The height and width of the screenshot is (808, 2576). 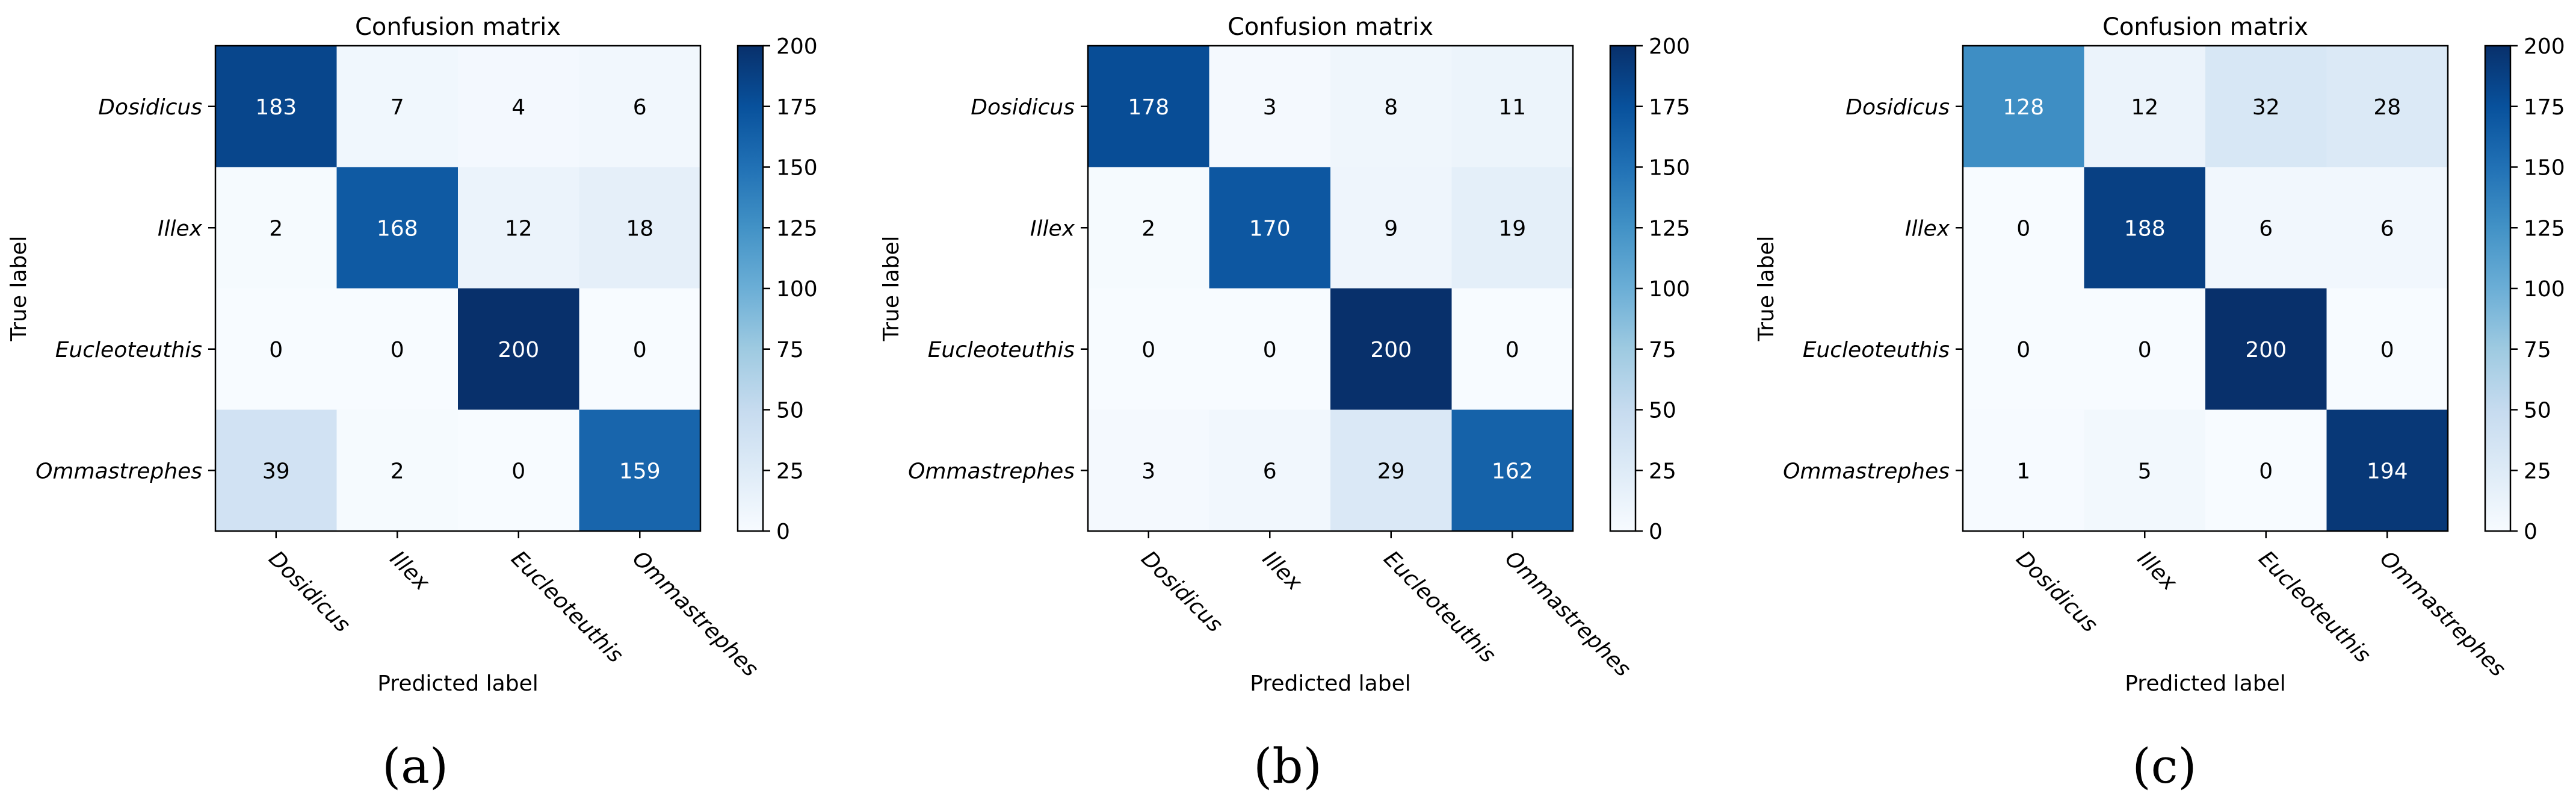 I want to click on cell-label-3-3: 159, so click(x=640, y=471).